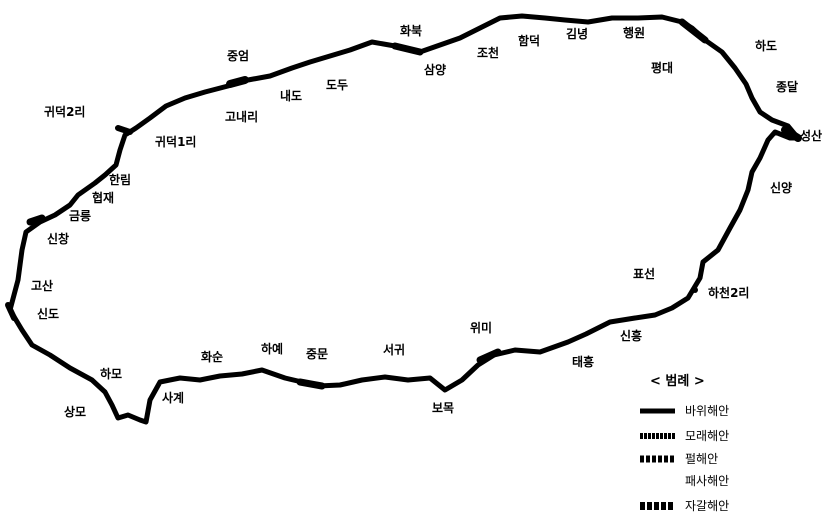 This screenshot has width=834, height=517. What do you see at coordinates (317, 354) in the screenshot?
I see `label-jungmun: 중문` at bounding box center [317, 354].